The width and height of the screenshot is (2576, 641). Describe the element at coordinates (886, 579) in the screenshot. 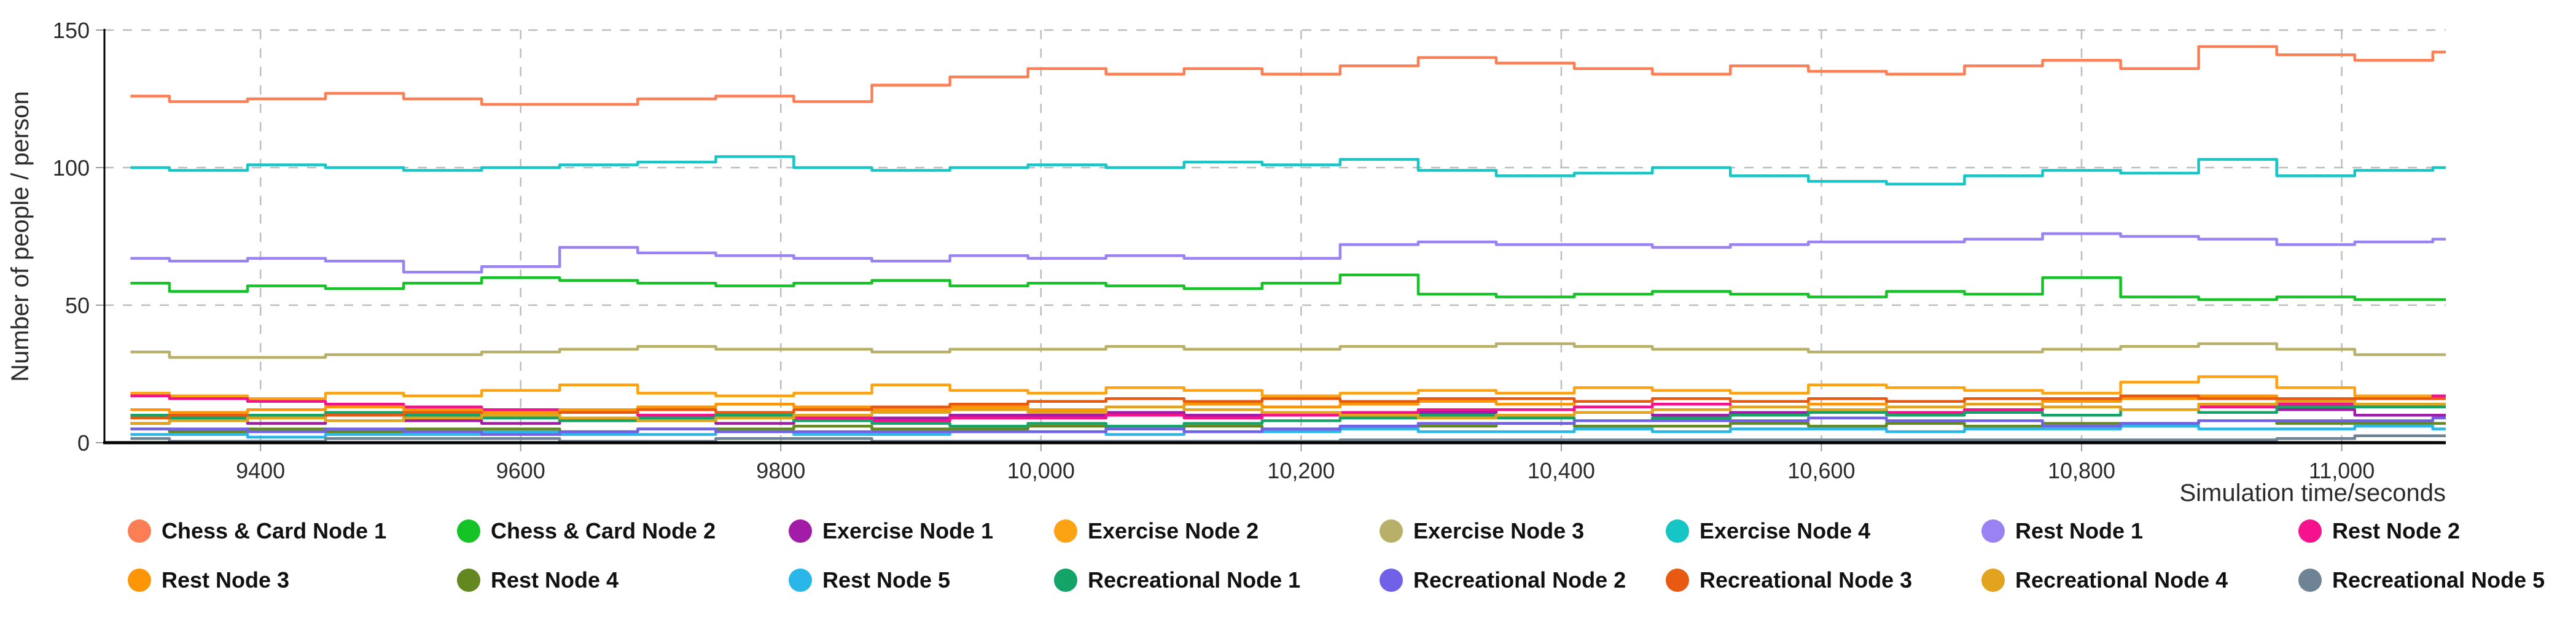

I see `legend-label: Rest Node 5` at that location.